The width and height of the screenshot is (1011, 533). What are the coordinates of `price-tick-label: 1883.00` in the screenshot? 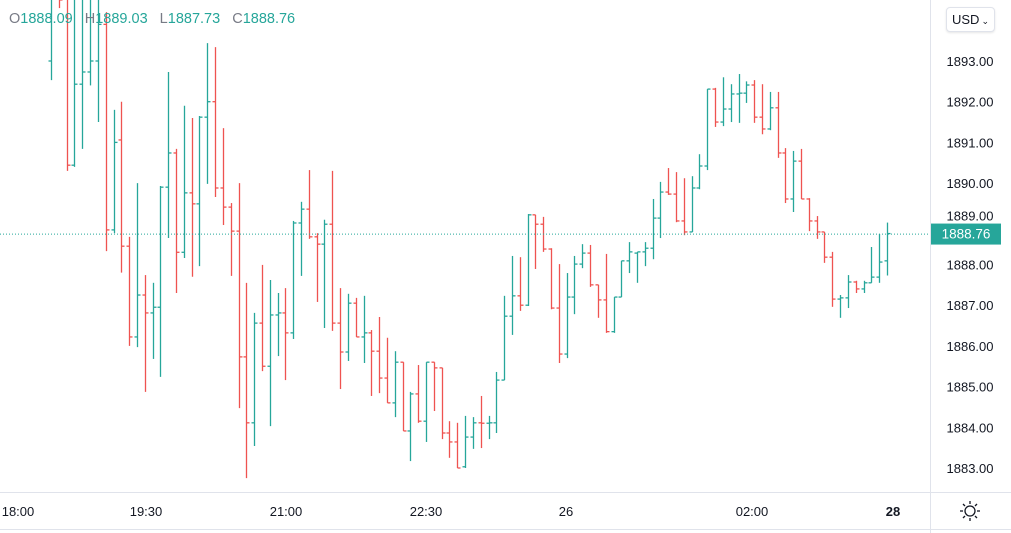 It's located at (970, 468).